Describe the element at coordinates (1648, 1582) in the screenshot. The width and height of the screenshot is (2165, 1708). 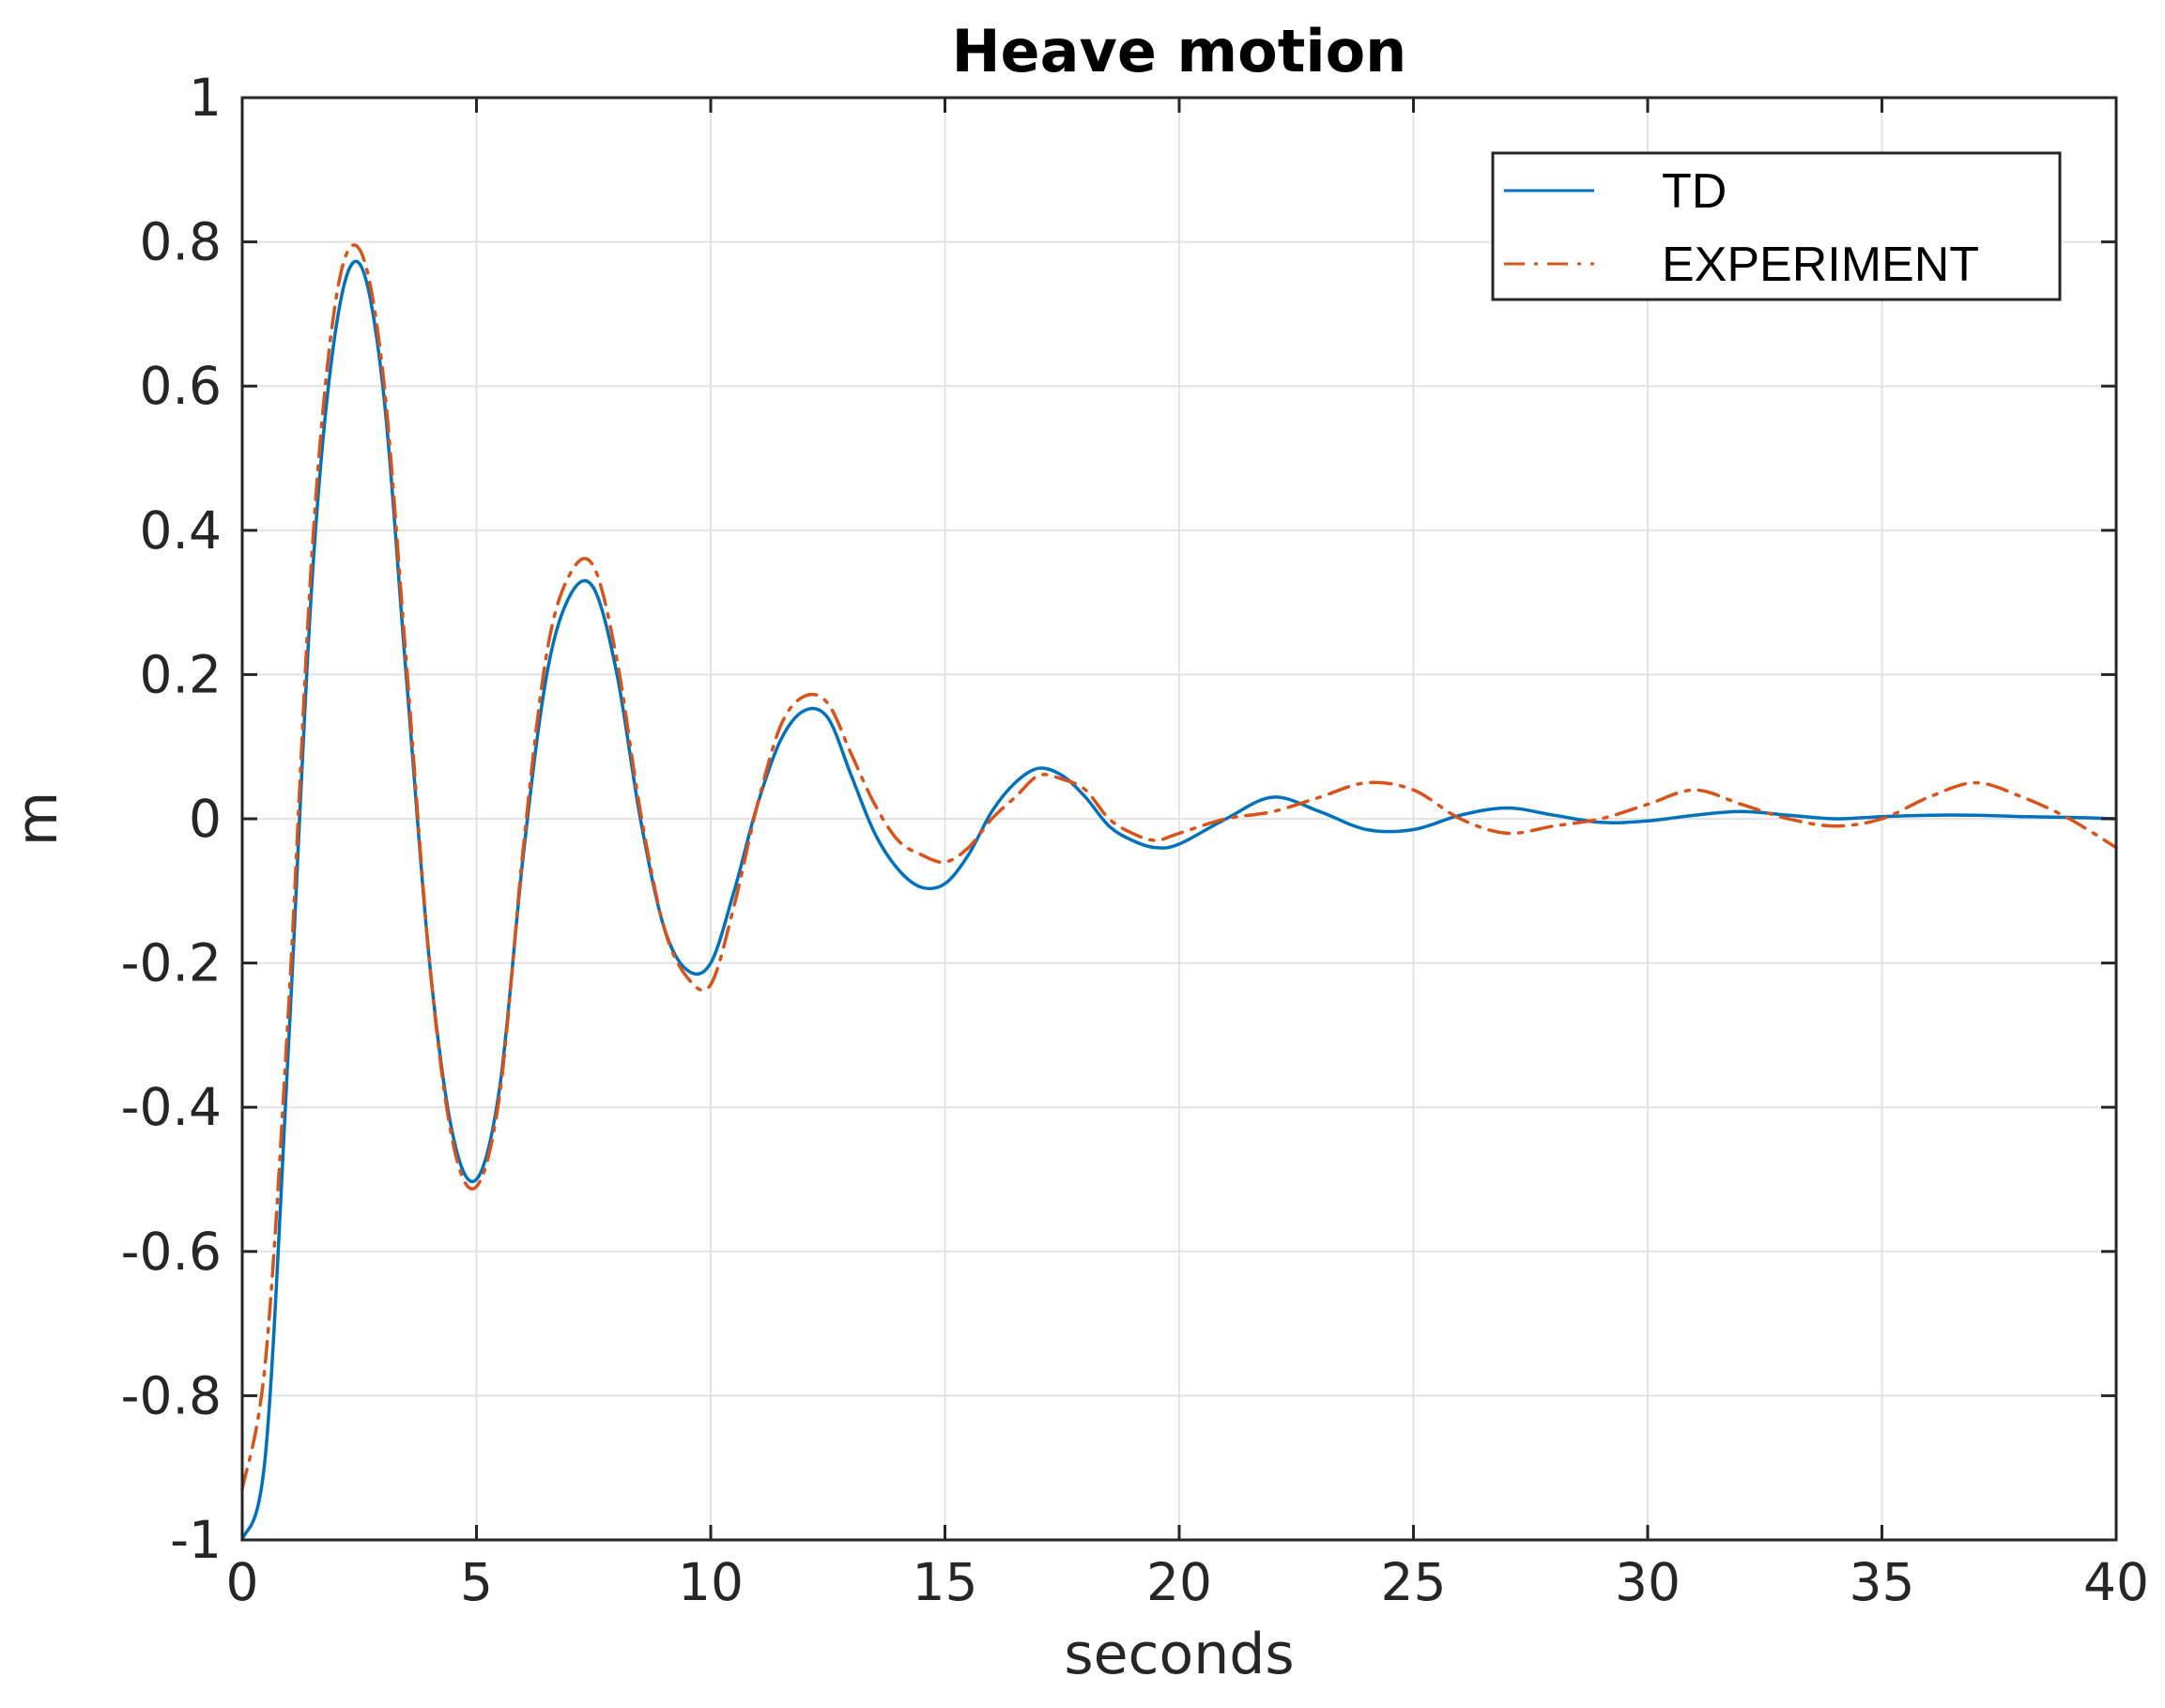
I see `x-tick-label: 30` at that location.